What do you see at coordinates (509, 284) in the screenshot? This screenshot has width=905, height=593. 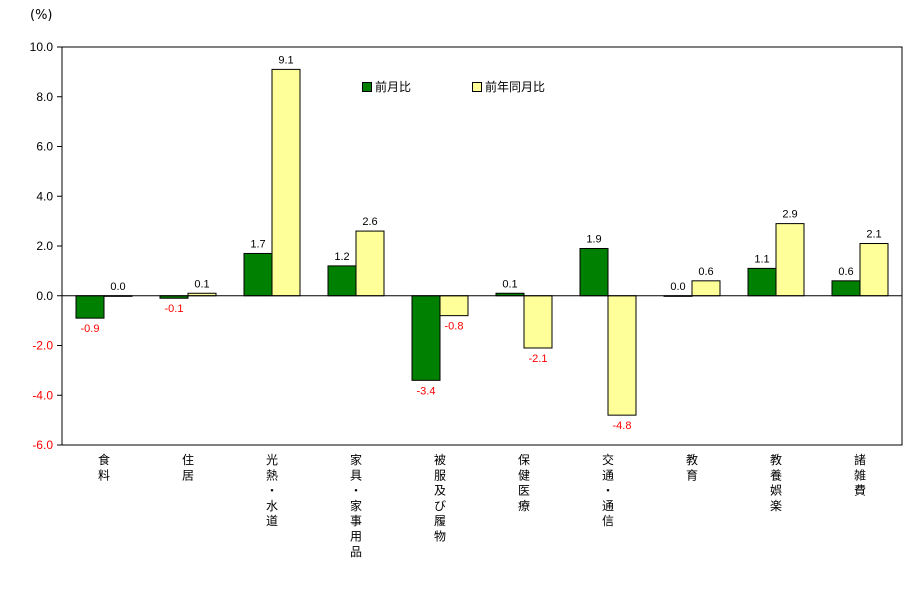 I see `data-label-mom: 0.1` at bounding box center [509, 284].